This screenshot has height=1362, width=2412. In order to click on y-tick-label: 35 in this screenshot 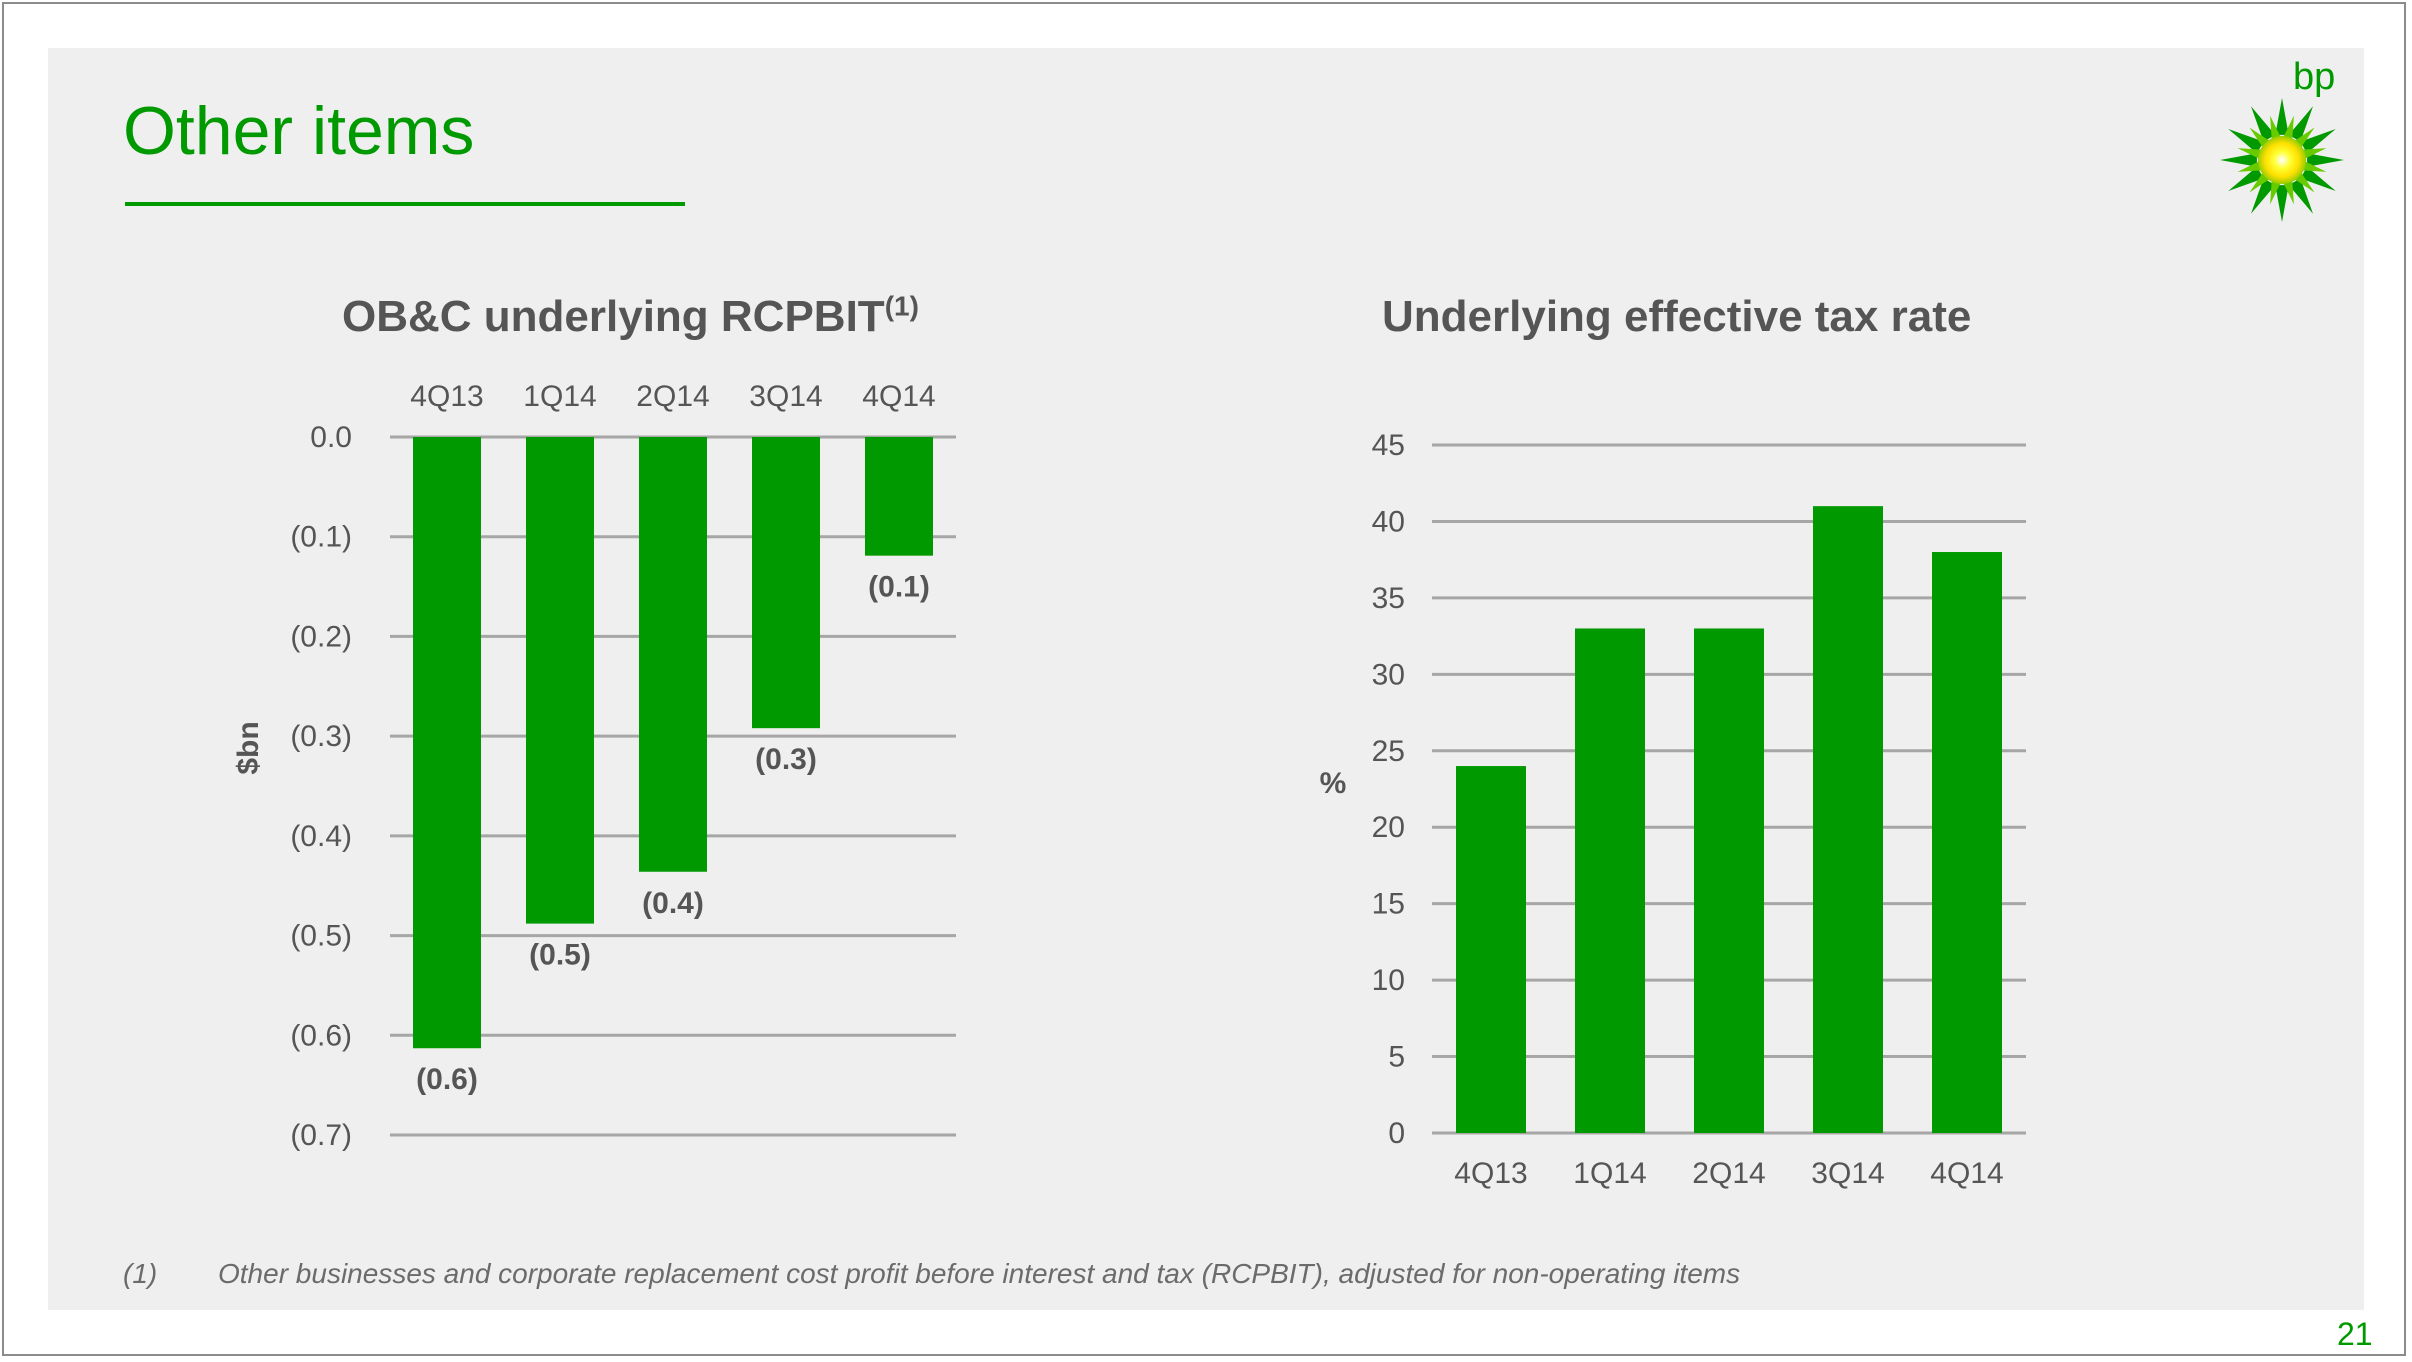, I will do `click(1388, 598)`.